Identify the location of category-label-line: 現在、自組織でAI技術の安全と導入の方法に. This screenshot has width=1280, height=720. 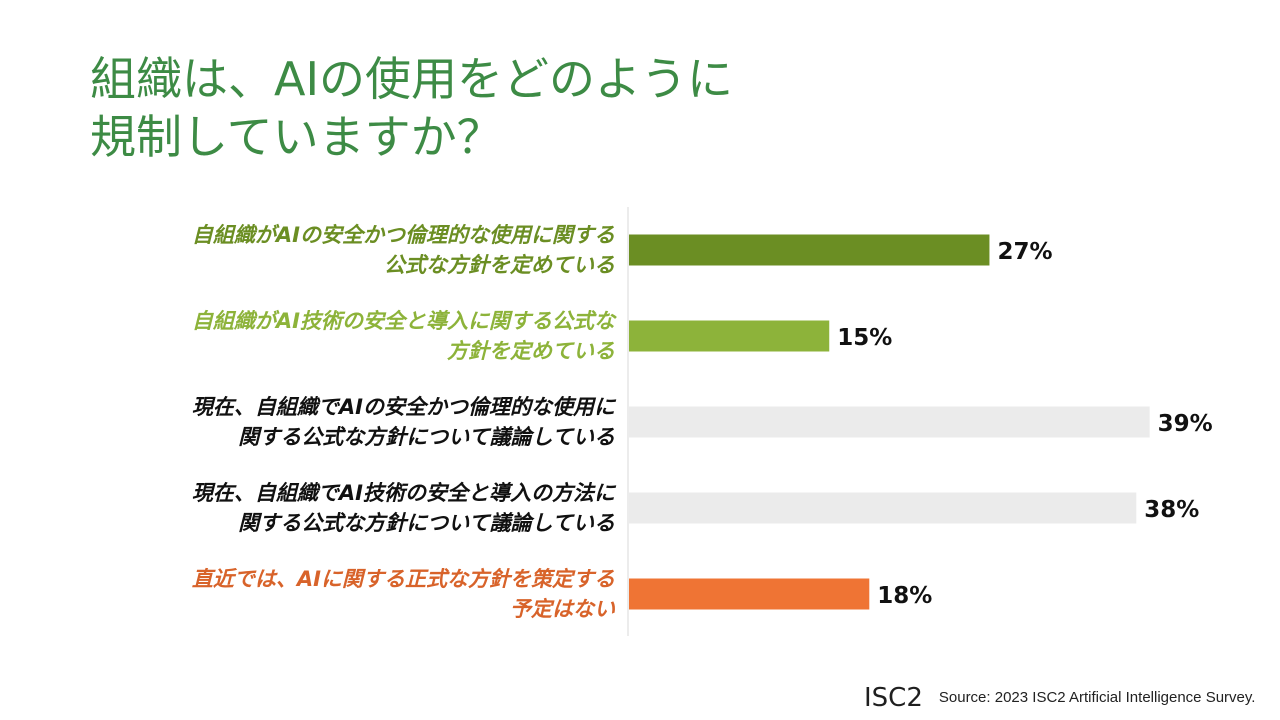
(404, 493).